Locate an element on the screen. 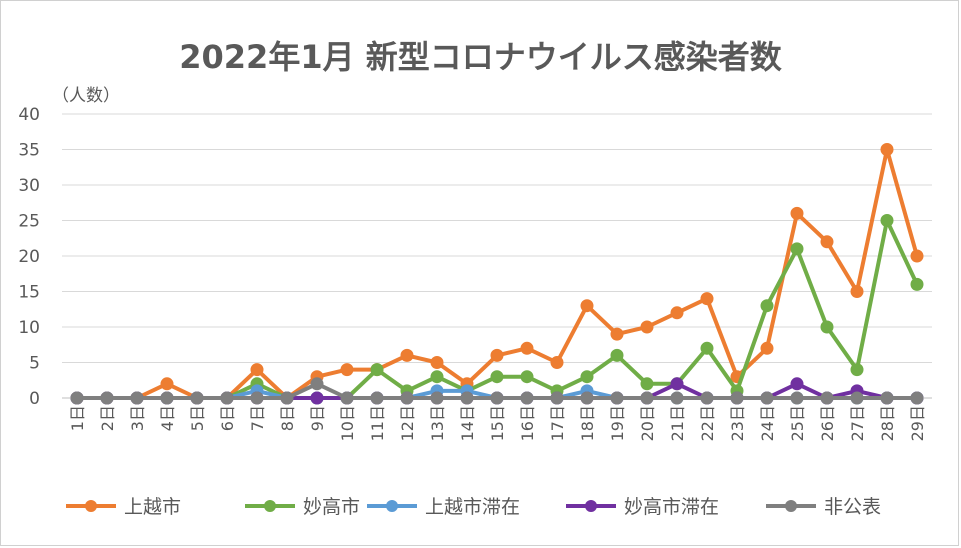 This screenshot has width=961, height=548. x-tick-label: 10日 is located at coordinates (347, 423).